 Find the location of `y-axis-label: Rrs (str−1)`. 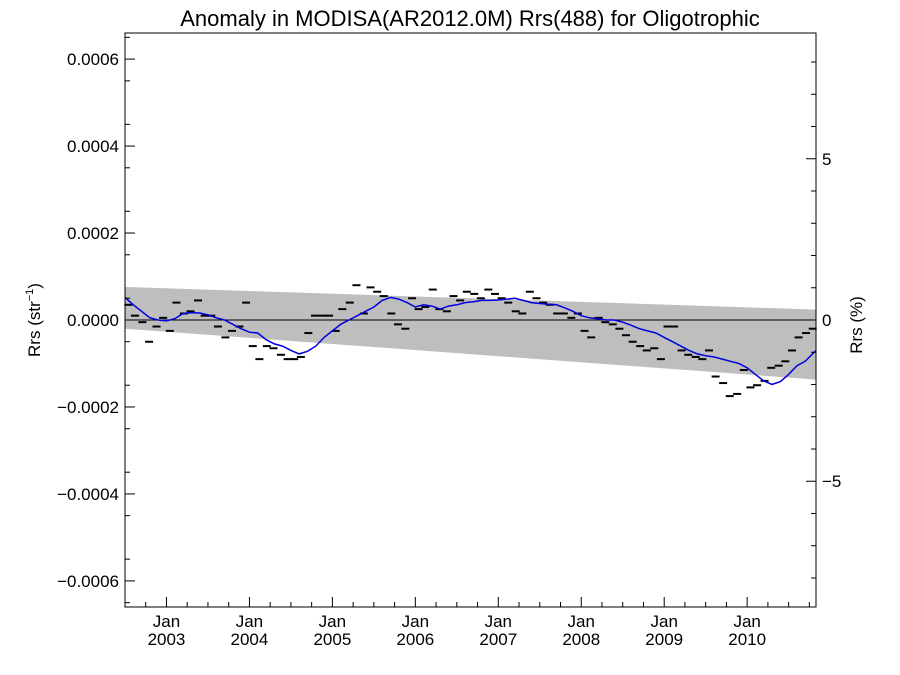

y-axis-label: Rrs (str−1) is located at coordinates (34, 320).